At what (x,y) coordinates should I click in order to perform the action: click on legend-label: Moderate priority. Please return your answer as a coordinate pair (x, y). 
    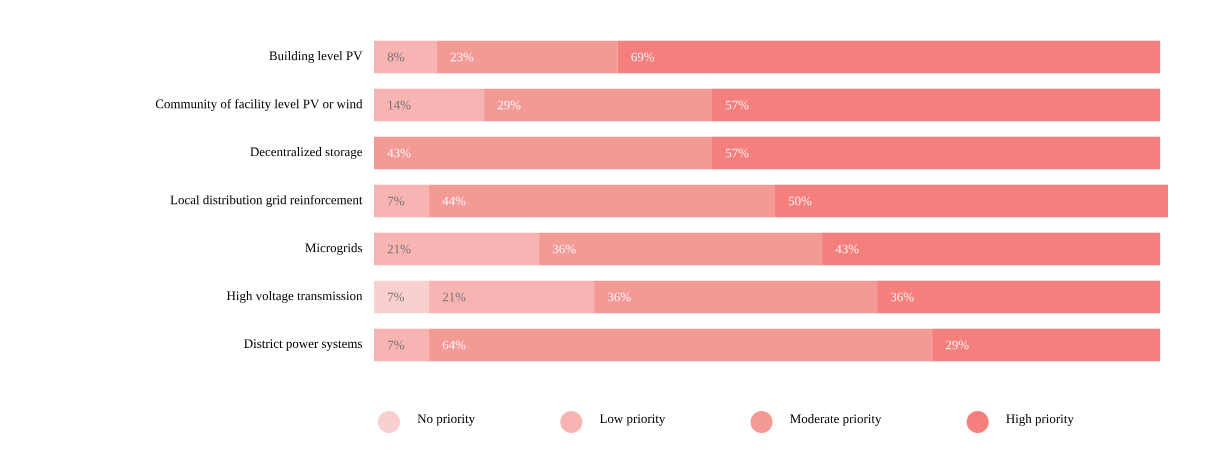
    Looking at the image, I should click on (836, 420).